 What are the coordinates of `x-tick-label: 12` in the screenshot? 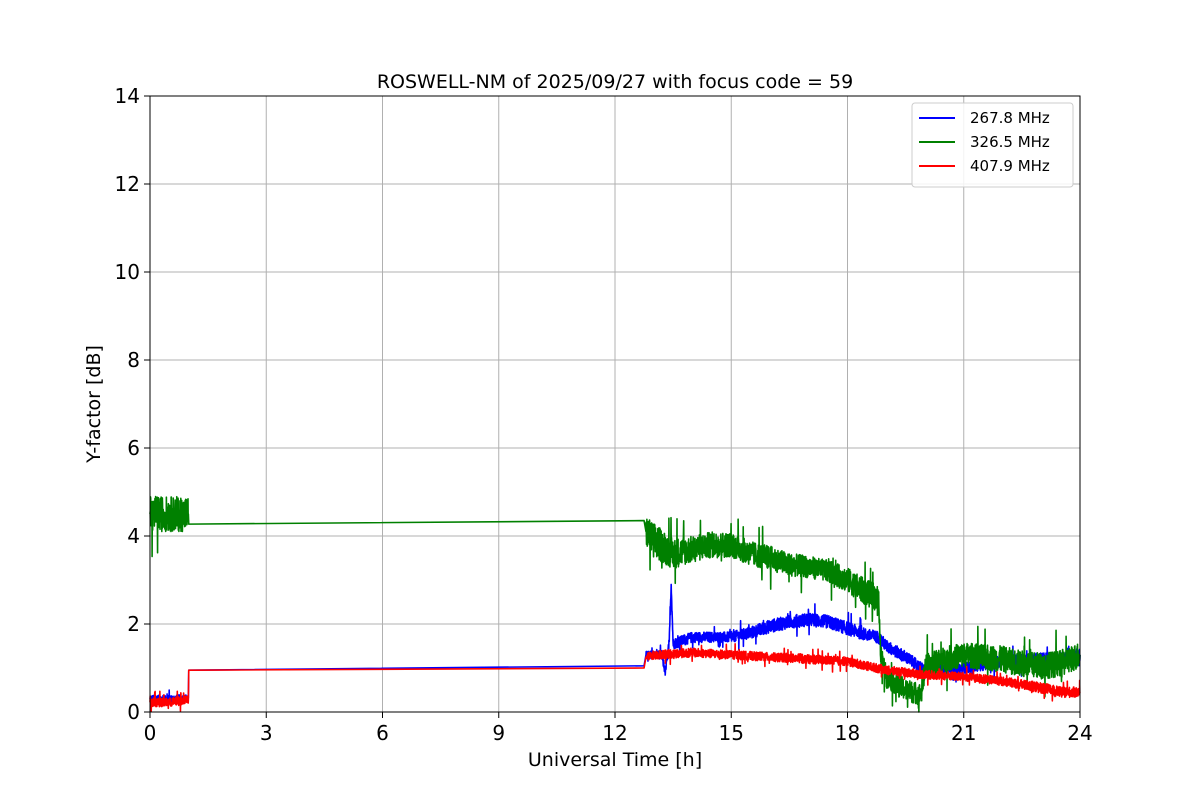 It's located at (614, 733).